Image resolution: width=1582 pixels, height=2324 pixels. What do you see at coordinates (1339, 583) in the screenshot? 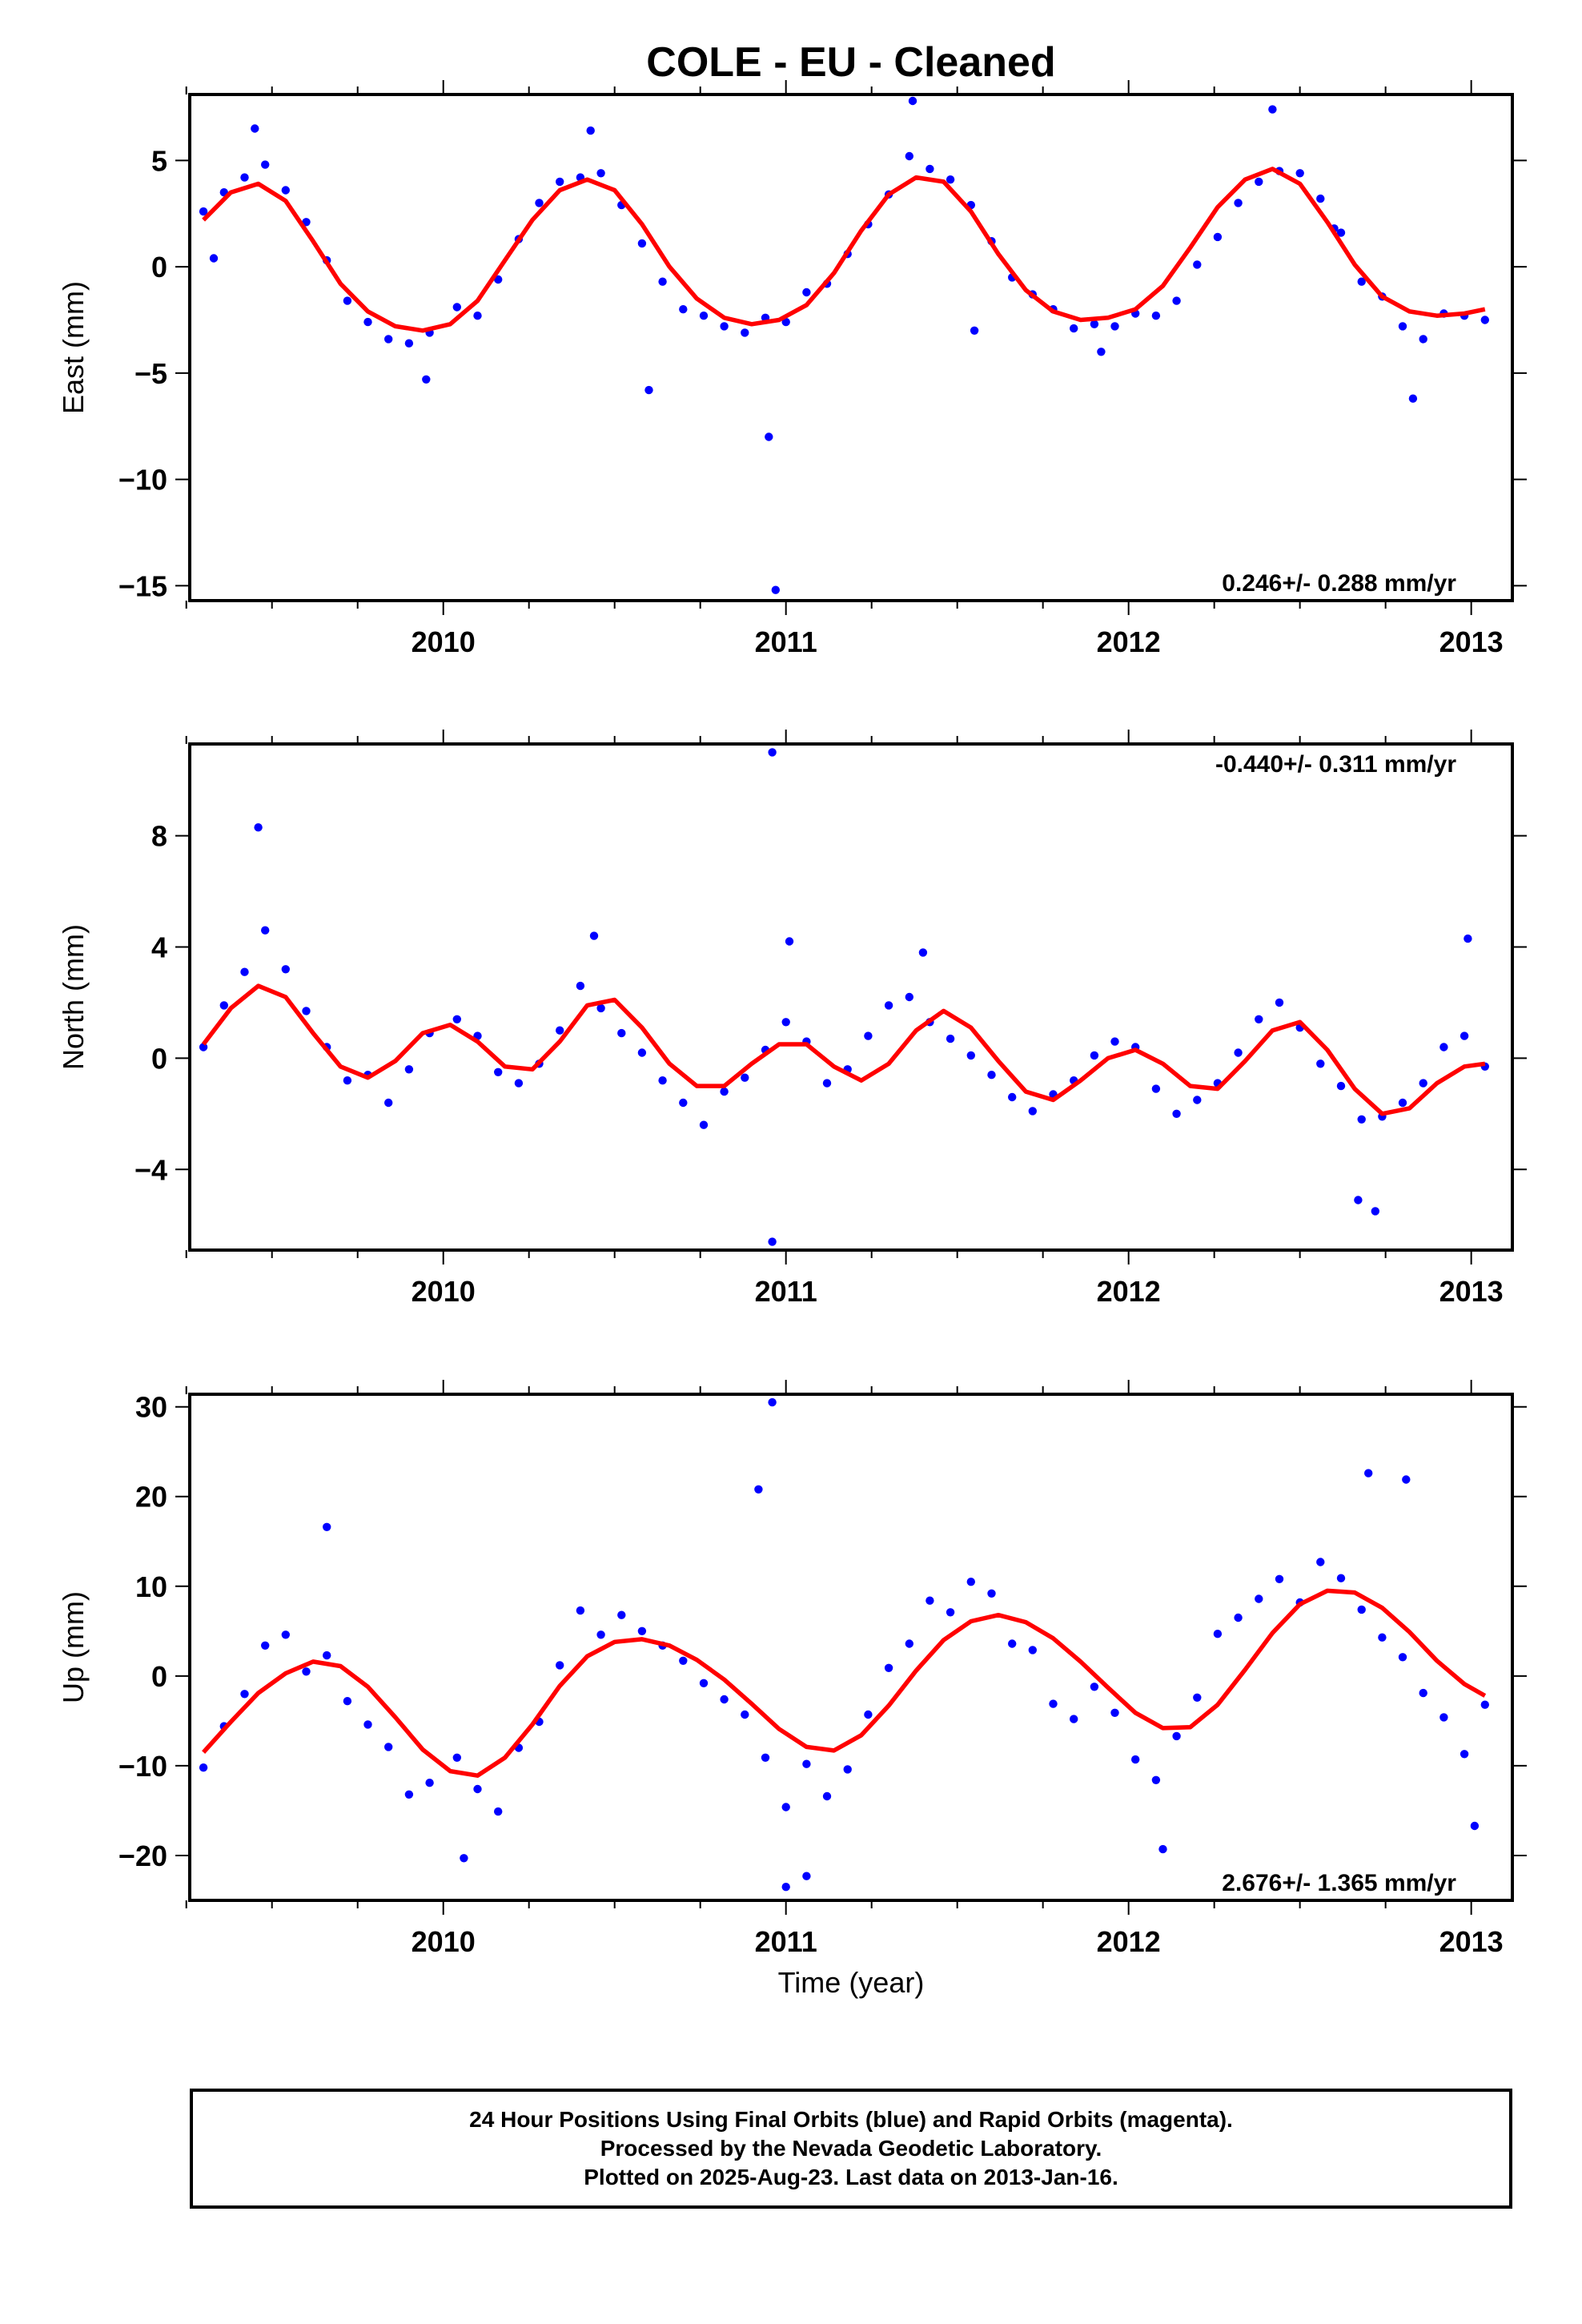
I see `east-rate-label: 0.246+/- 0.288 mm/yr` at bounding box center [1339, 583].